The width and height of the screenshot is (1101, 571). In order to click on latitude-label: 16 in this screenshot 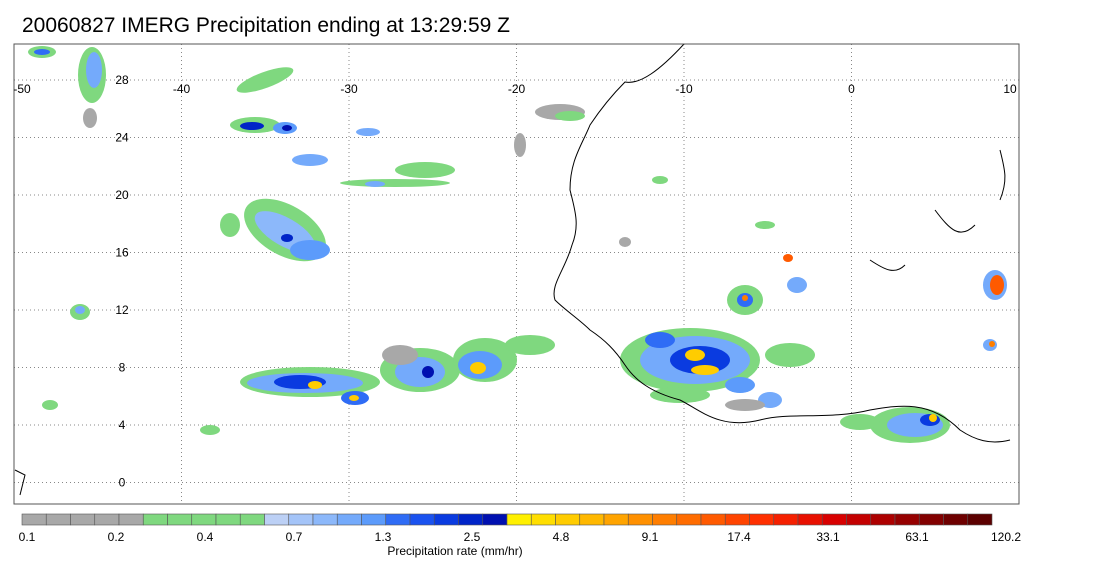, I will do `click(122, 252)`.